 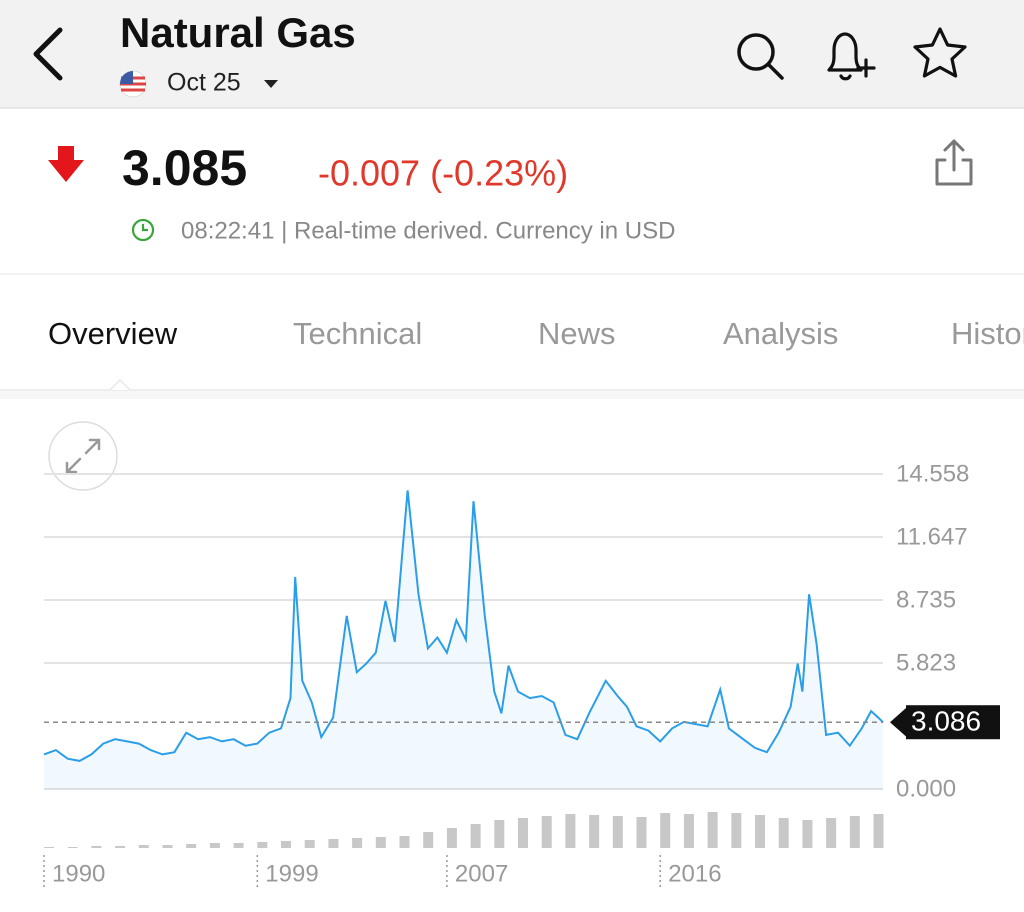 I want to click on flag, so click(x=133, y=84).